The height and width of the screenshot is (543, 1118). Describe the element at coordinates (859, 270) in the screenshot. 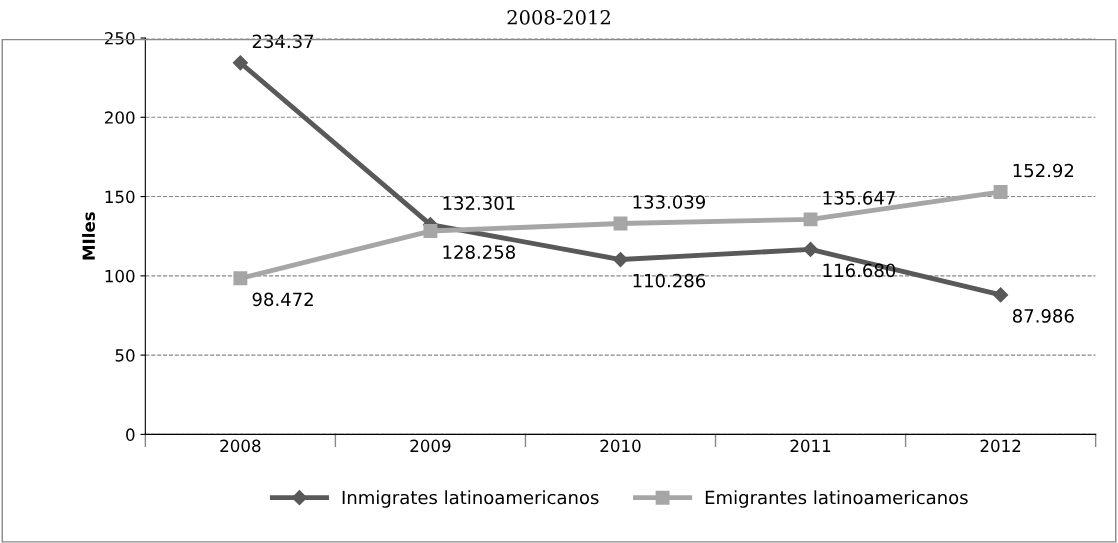

I see `data-label: 116.680` at that location.